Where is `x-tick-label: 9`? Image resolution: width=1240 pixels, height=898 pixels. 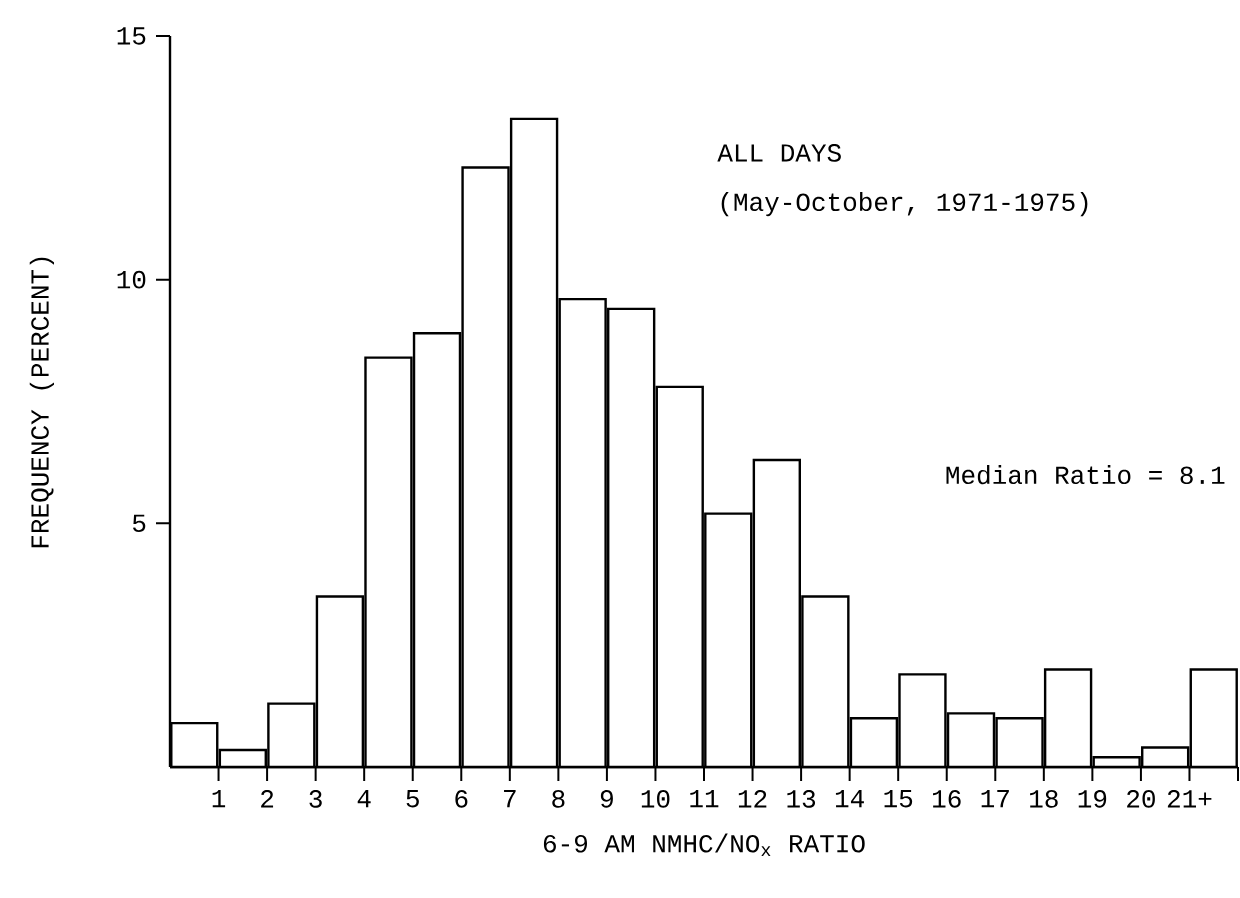 x-tick-label: 9 is located at coordinates (606, 799).